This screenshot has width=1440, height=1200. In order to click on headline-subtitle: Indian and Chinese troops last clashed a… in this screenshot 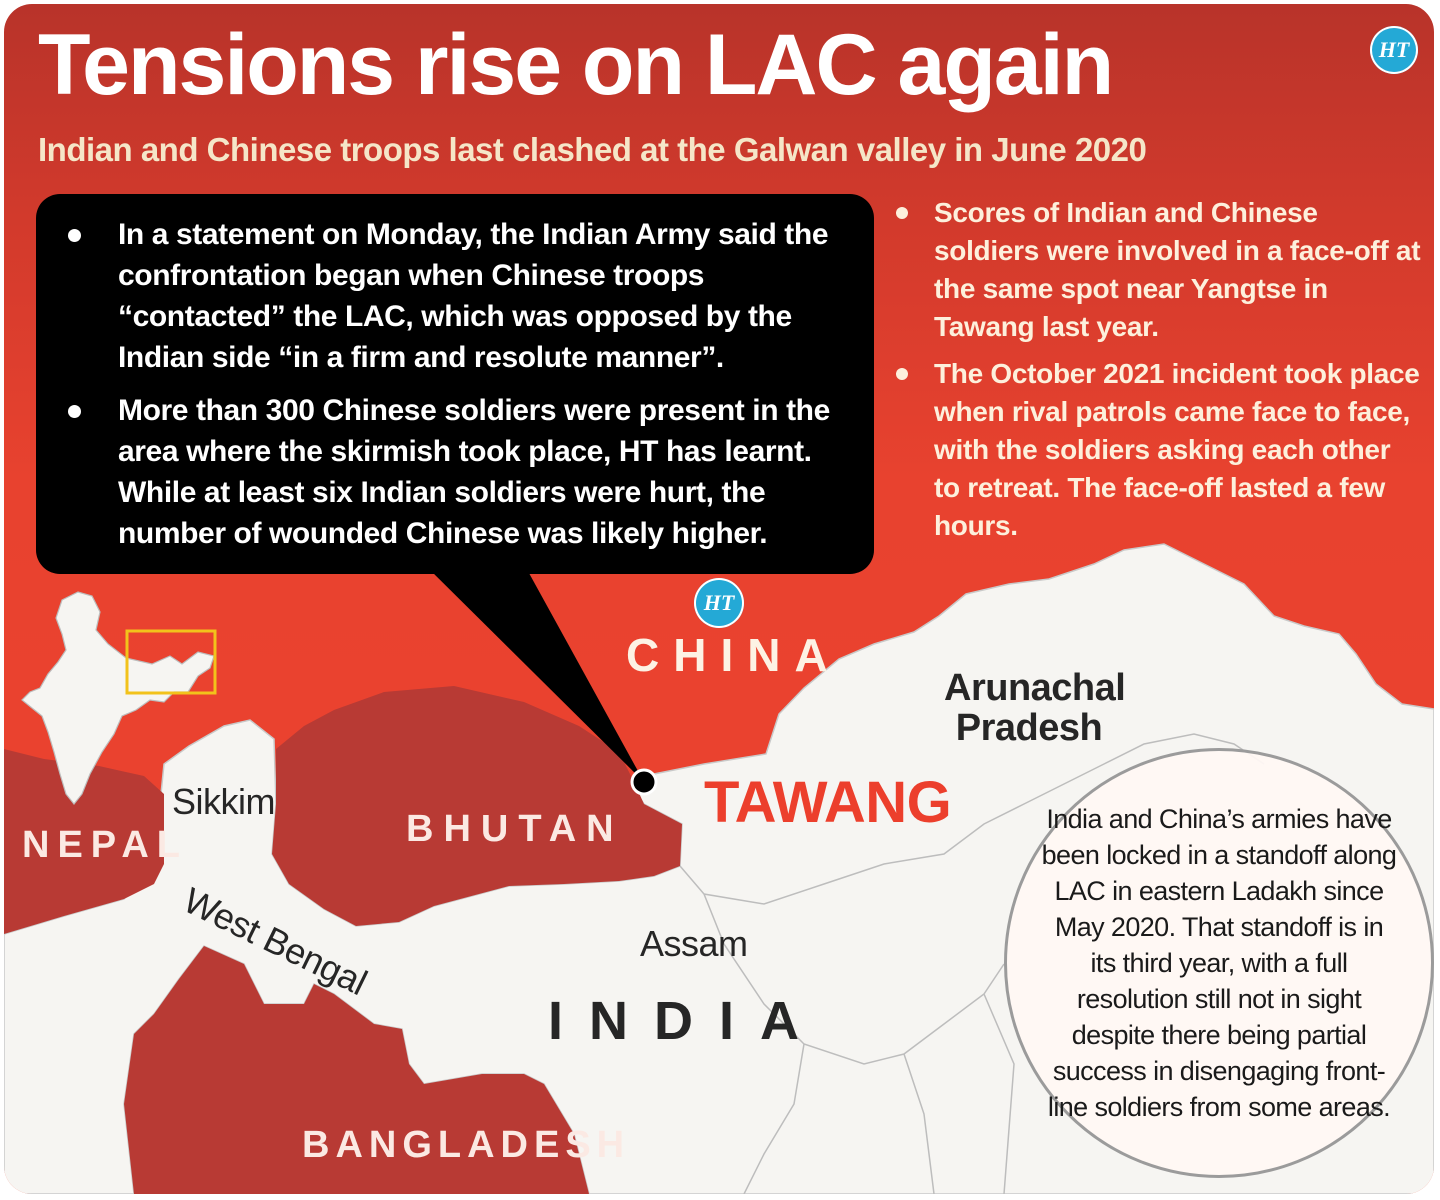, I will do `click(592, 149)`.